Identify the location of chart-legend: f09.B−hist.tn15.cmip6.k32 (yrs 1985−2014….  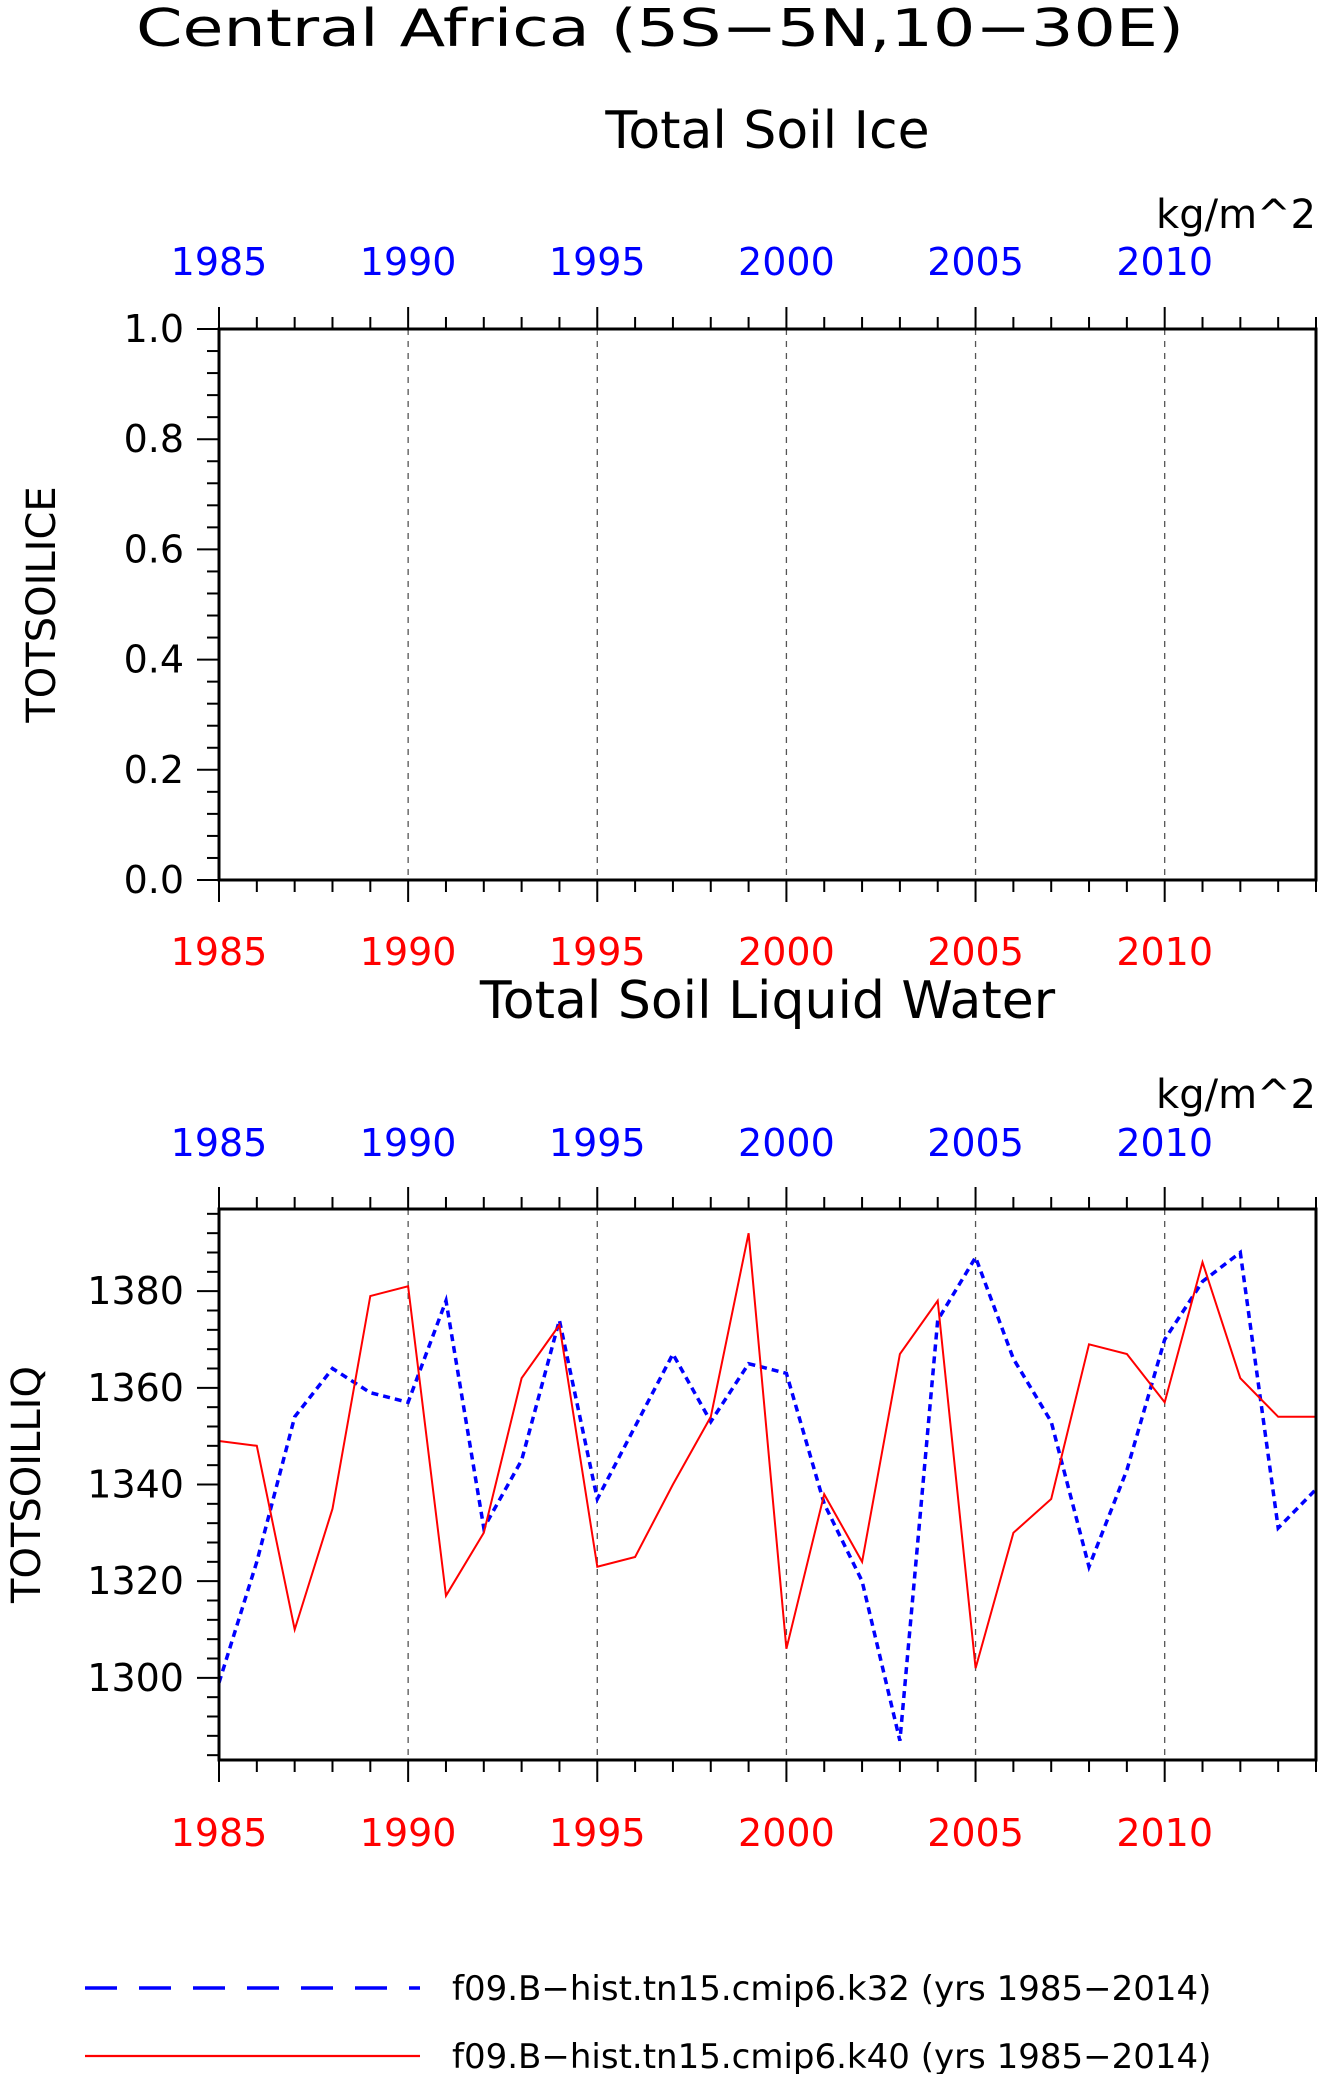
(648, 2021).